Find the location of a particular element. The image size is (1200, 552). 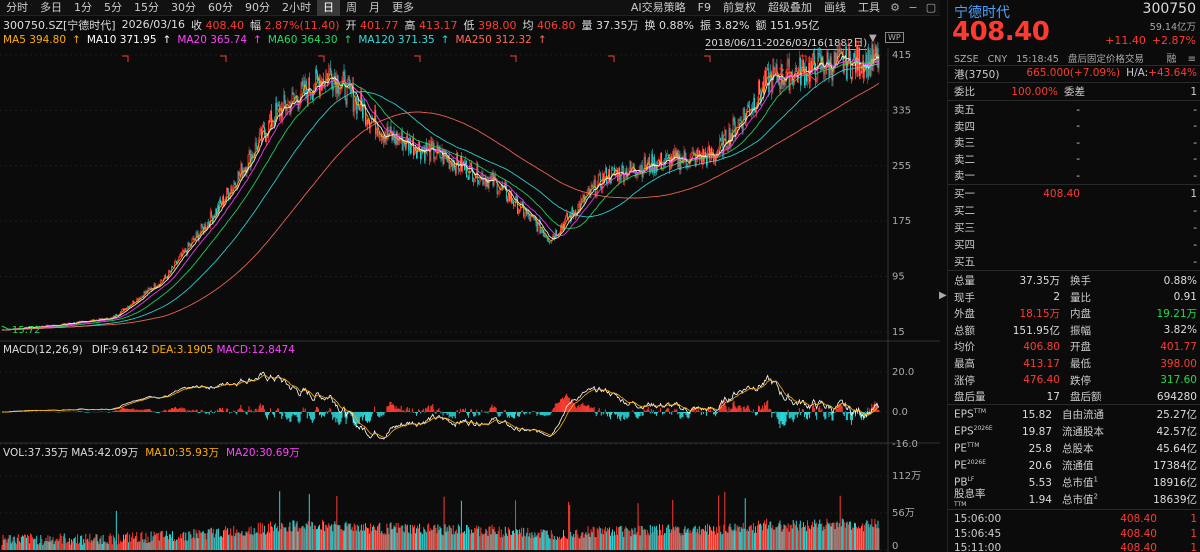

expand-icon: ▢ is located at coordinates (931, 7).